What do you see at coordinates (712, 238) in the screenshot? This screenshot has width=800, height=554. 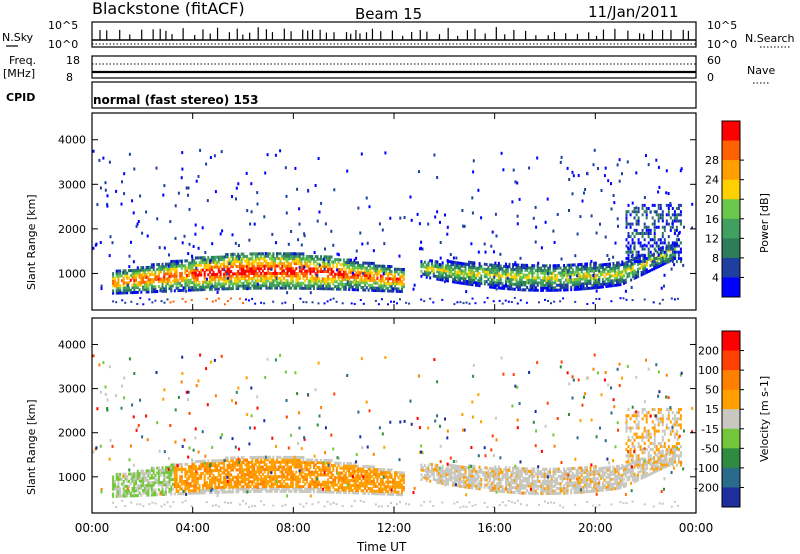 I see `colorbar-label: 12` at bounding box center [712, 238].